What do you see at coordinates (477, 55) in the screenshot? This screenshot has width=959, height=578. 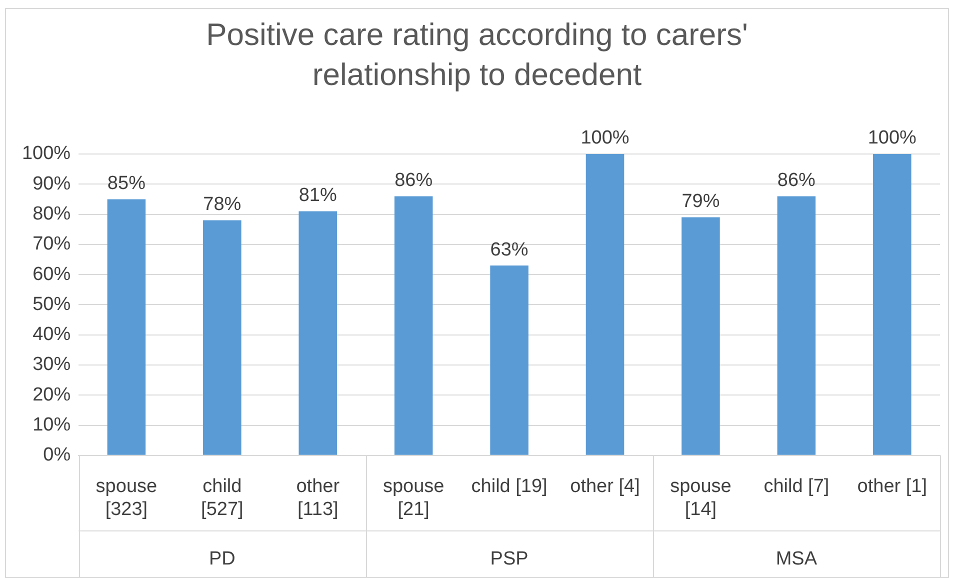 I see `chart-title: Positive care rating according to carers' relationship to decedent` at bounding box center [477, 55].